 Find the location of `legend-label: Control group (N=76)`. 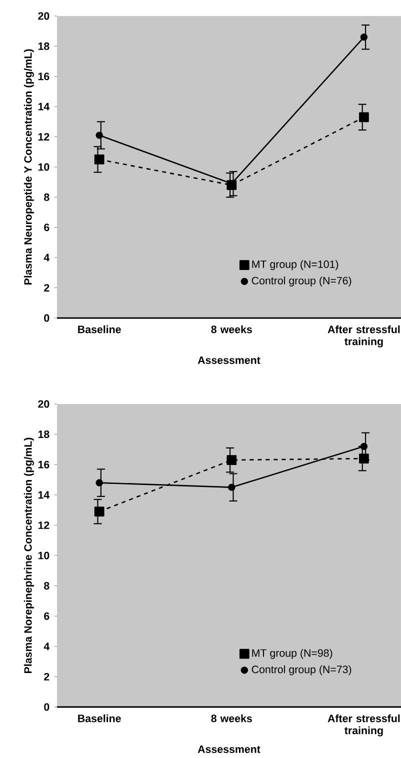

legend-label: Control group (N=76) is located at coordinates (302, 281).